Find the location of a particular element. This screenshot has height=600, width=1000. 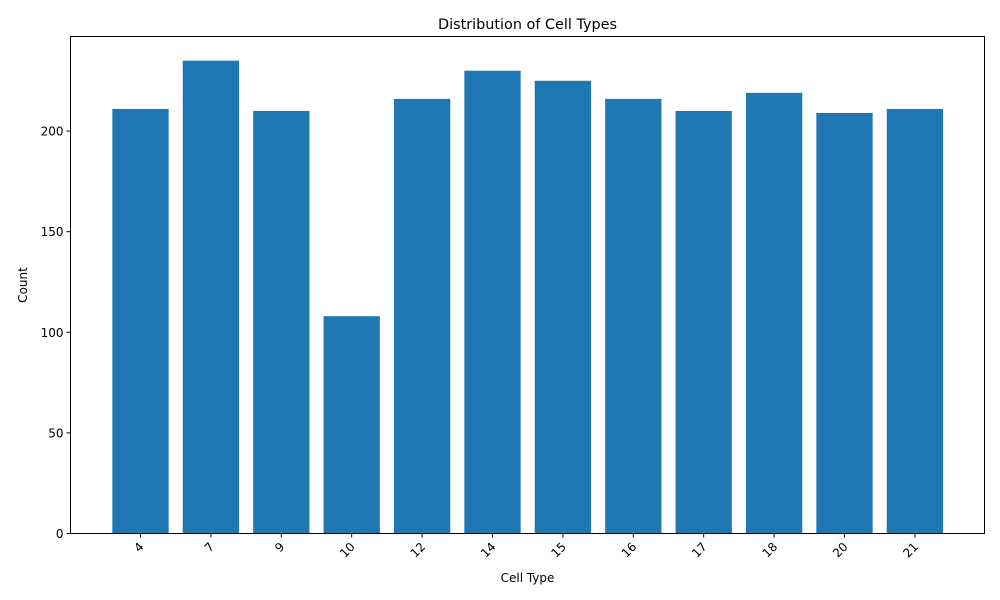

x-axis-label: Cell Type is located at coordinates (528, 578).